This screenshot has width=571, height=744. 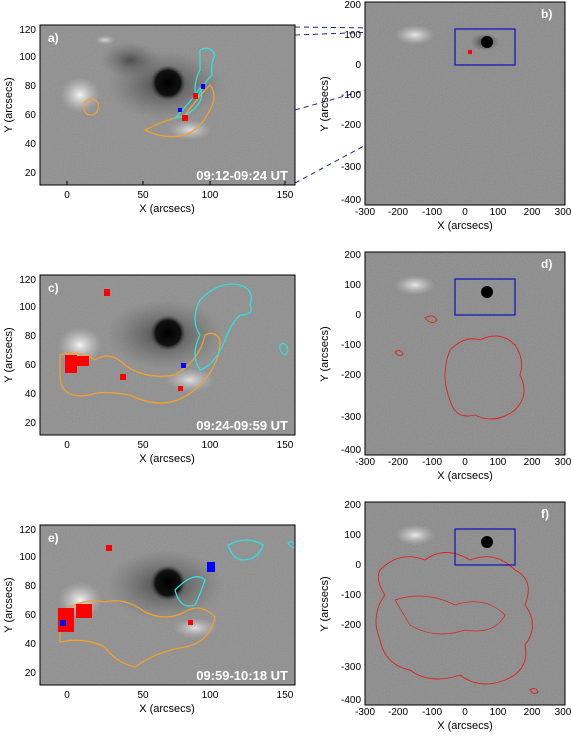 I want to click on panel-label: d), so click(x=546, y=264).